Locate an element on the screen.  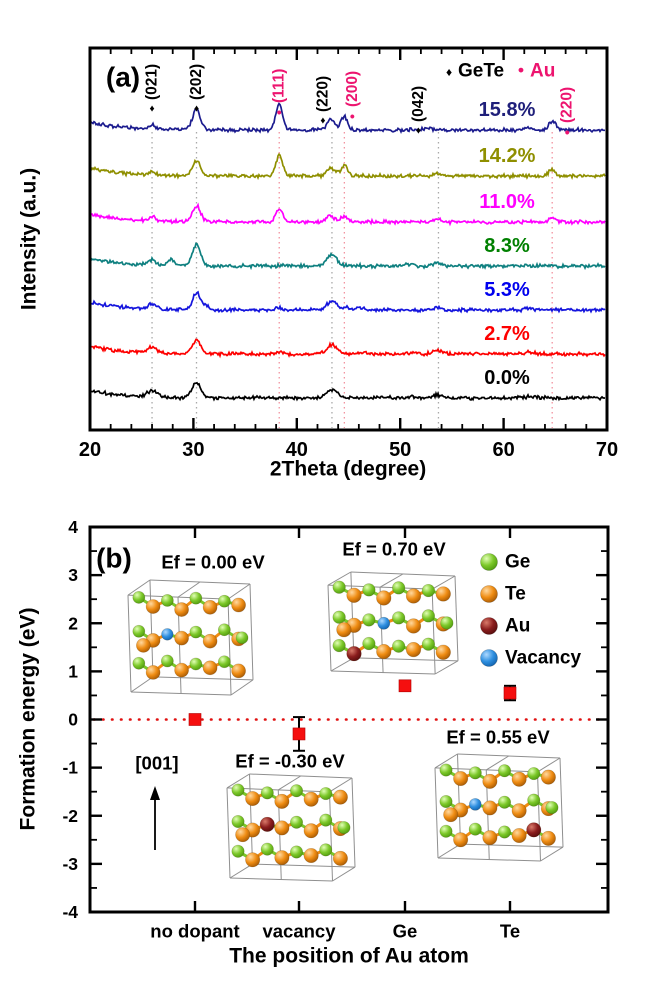
series-label-8.3%: 8.3% is located at coordinates (507, 246).